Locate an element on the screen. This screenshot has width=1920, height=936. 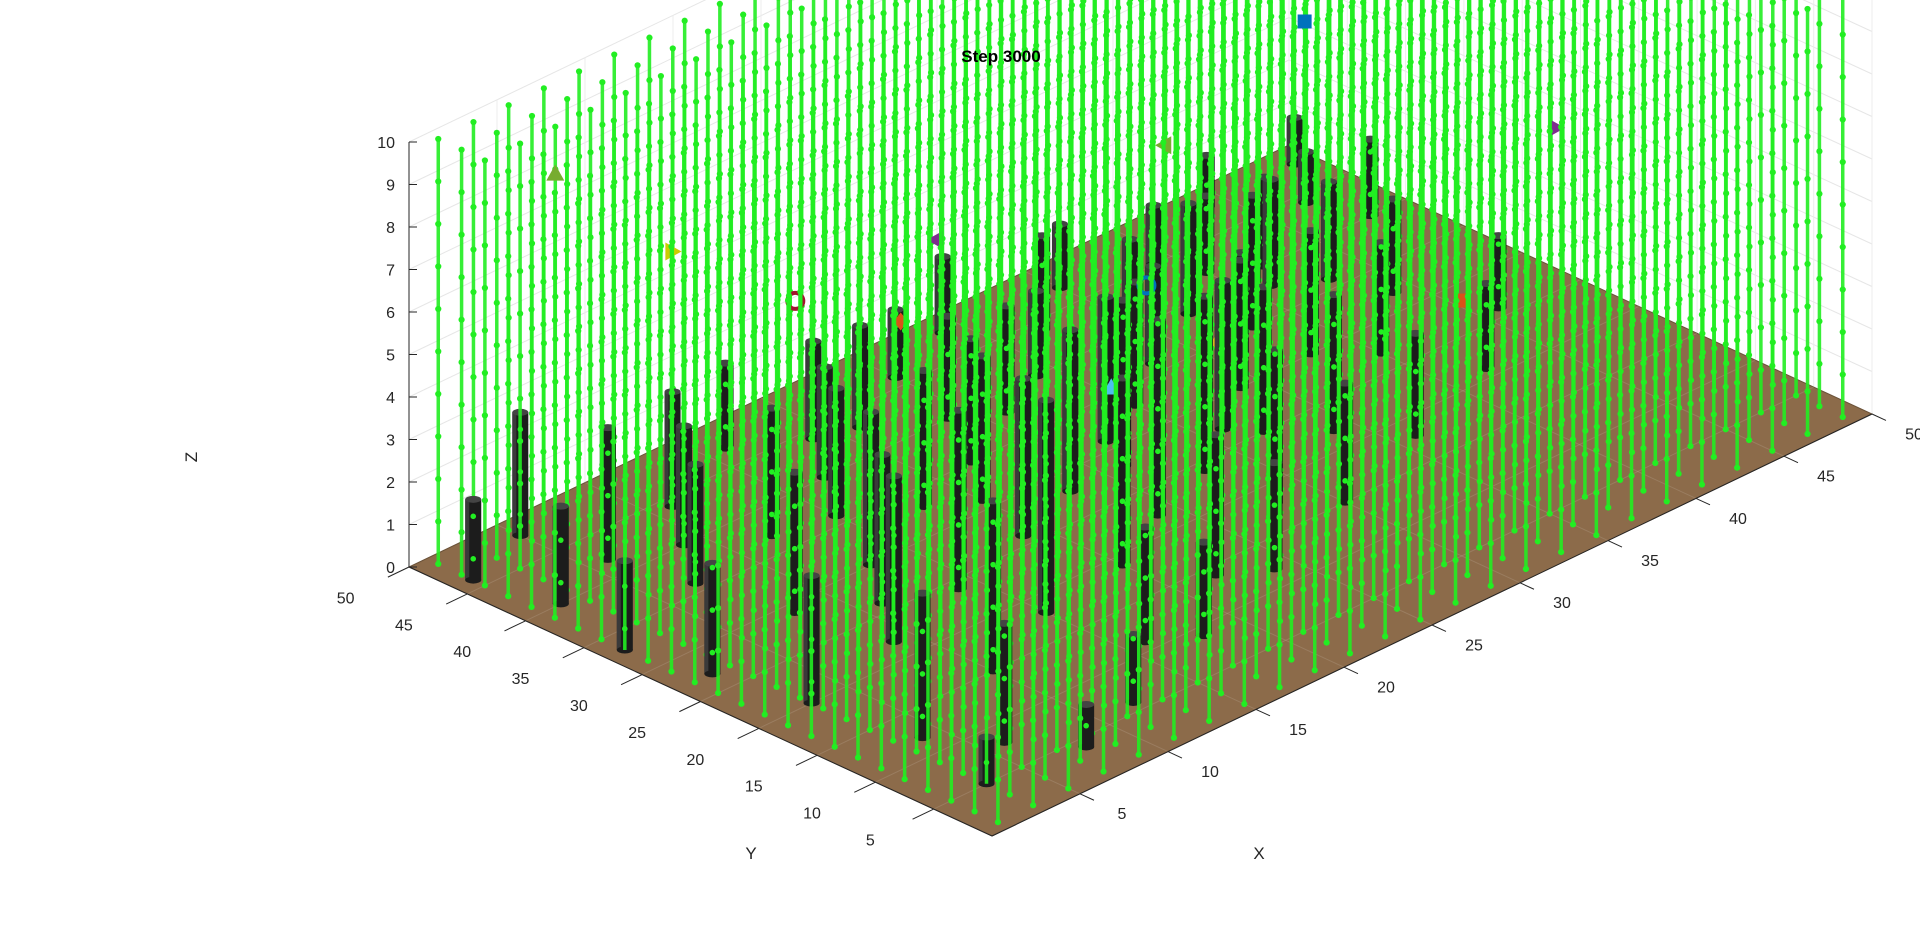
obstacle-cylinder is located at coordinates (473, 539).